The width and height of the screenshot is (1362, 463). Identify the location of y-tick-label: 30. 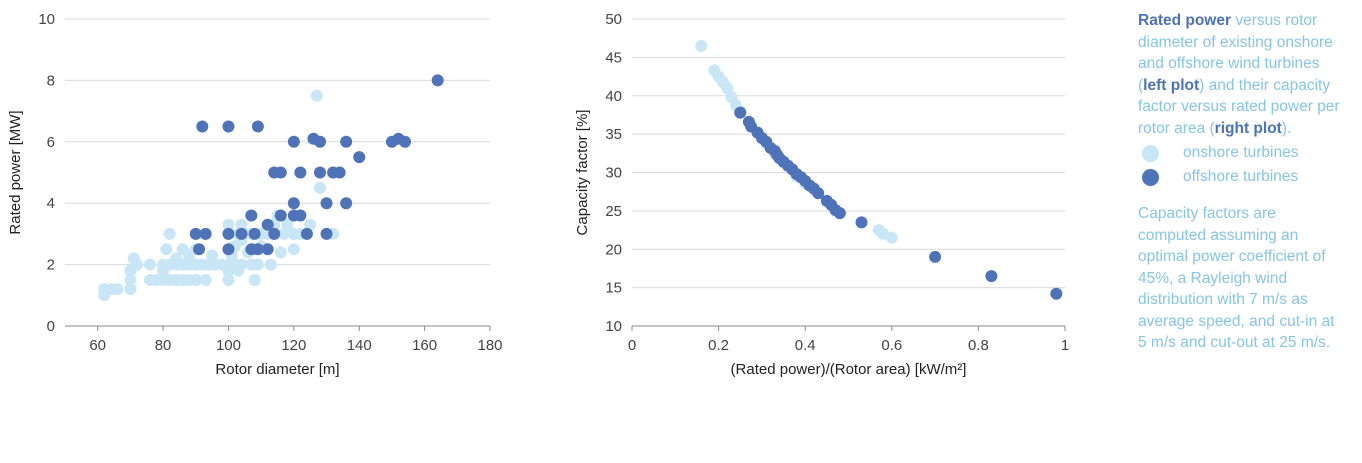
(613, 173).